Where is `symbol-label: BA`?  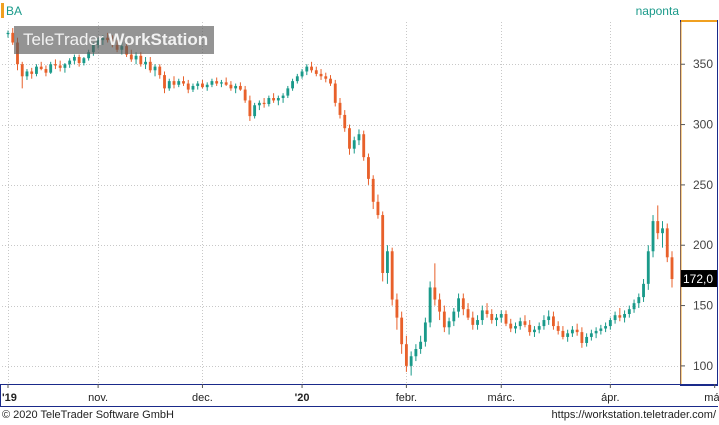 symbol-label: BA is located at coordinates (14, 11).